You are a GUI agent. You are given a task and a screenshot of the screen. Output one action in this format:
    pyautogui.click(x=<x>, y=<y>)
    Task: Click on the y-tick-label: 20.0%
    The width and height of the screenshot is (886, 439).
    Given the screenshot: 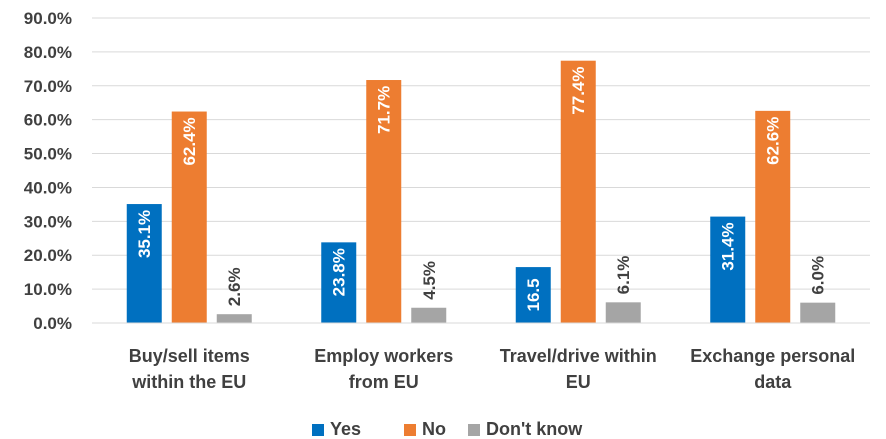 What is the action you would take?
    pyautogui.click(x=48, y=255)
    